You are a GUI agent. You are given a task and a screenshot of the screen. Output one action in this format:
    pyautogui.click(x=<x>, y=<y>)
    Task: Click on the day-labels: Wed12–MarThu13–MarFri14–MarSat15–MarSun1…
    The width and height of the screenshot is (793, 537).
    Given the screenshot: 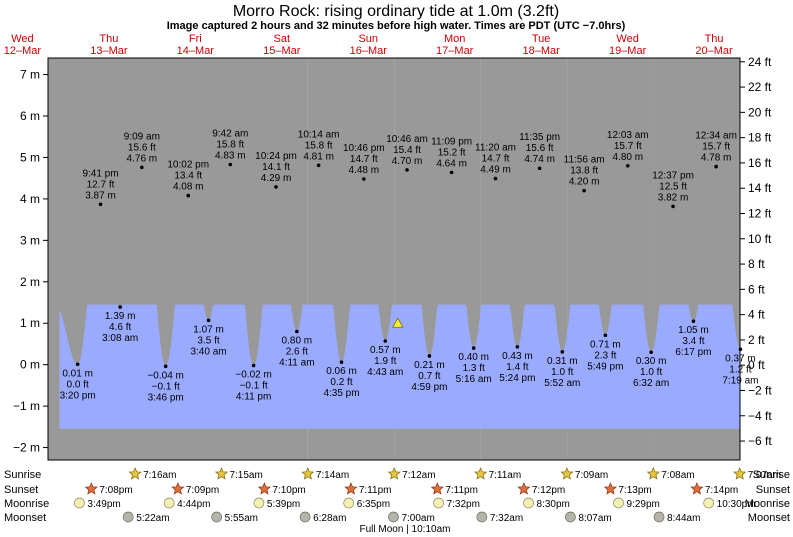 What is the action you would take?
    pyautogui.click(x=368, y=45)
    